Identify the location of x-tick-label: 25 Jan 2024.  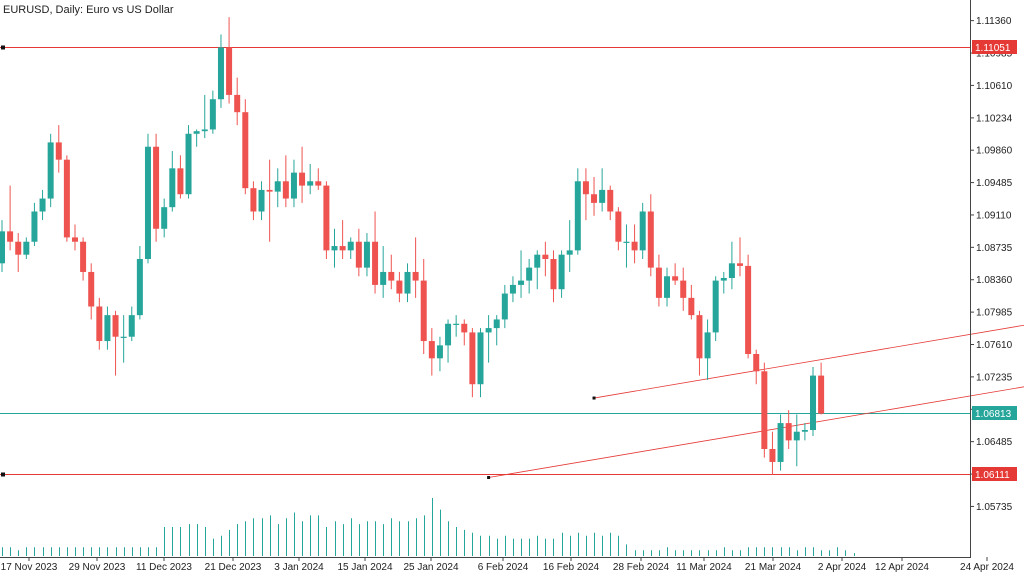
(430, 567).